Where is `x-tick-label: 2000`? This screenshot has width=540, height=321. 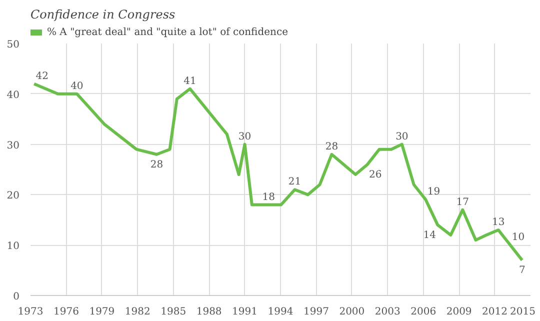 x-tick-label: 2000 is located at coordinates (352, 312).